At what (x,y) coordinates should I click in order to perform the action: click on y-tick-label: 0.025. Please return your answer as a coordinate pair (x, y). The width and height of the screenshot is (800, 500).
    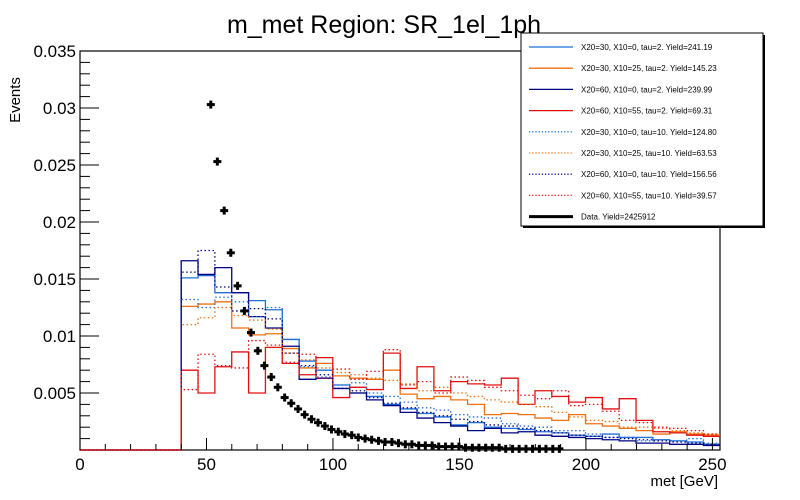
    Looking at the image, I should click on (54, 165).